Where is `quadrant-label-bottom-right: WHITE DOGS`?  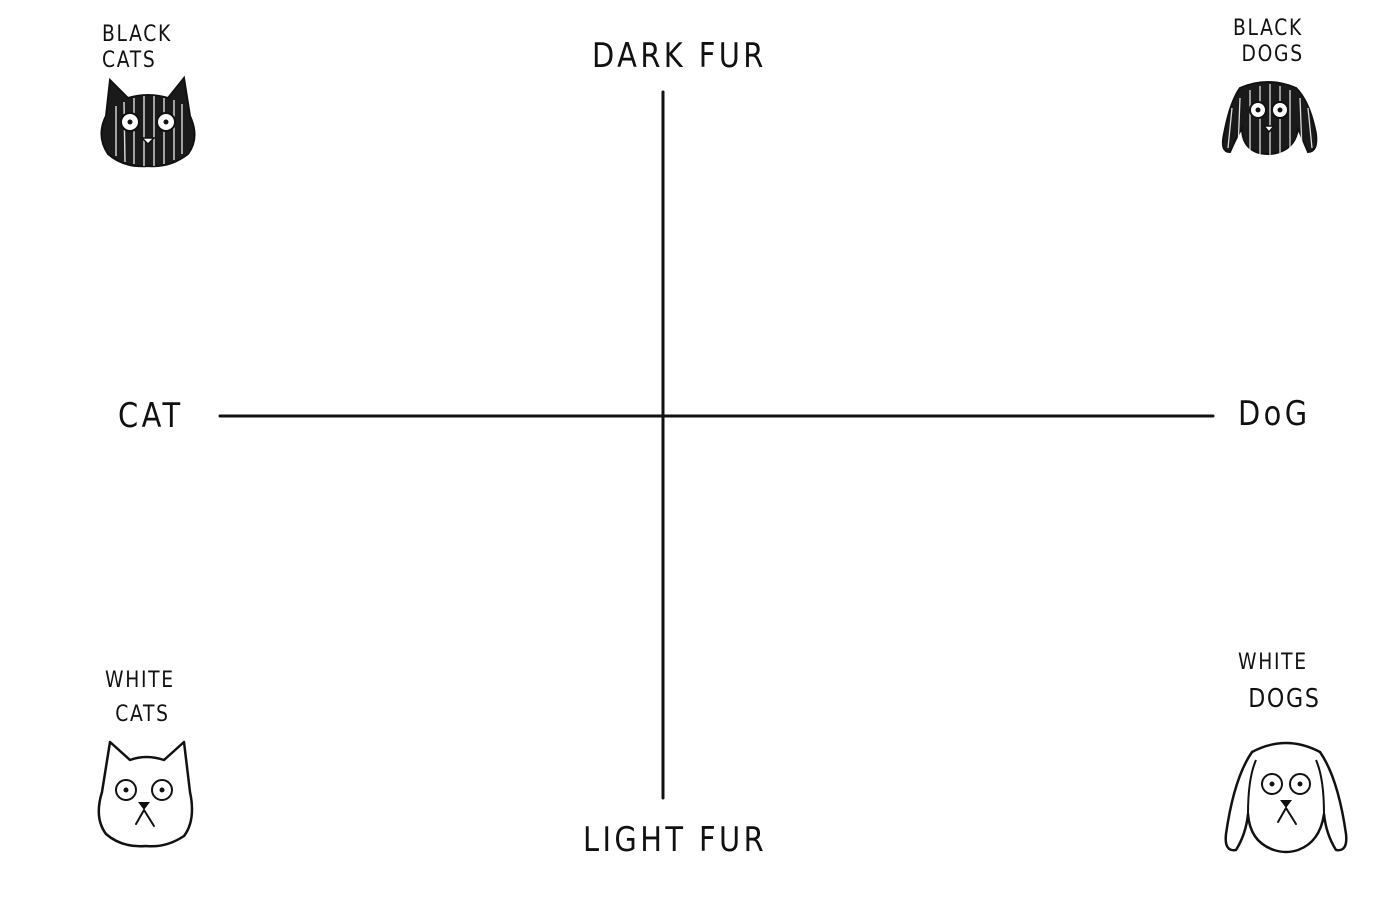 quadrant-label-bottom-right: WHITE DOGS is located at coordinates (1279, 681).